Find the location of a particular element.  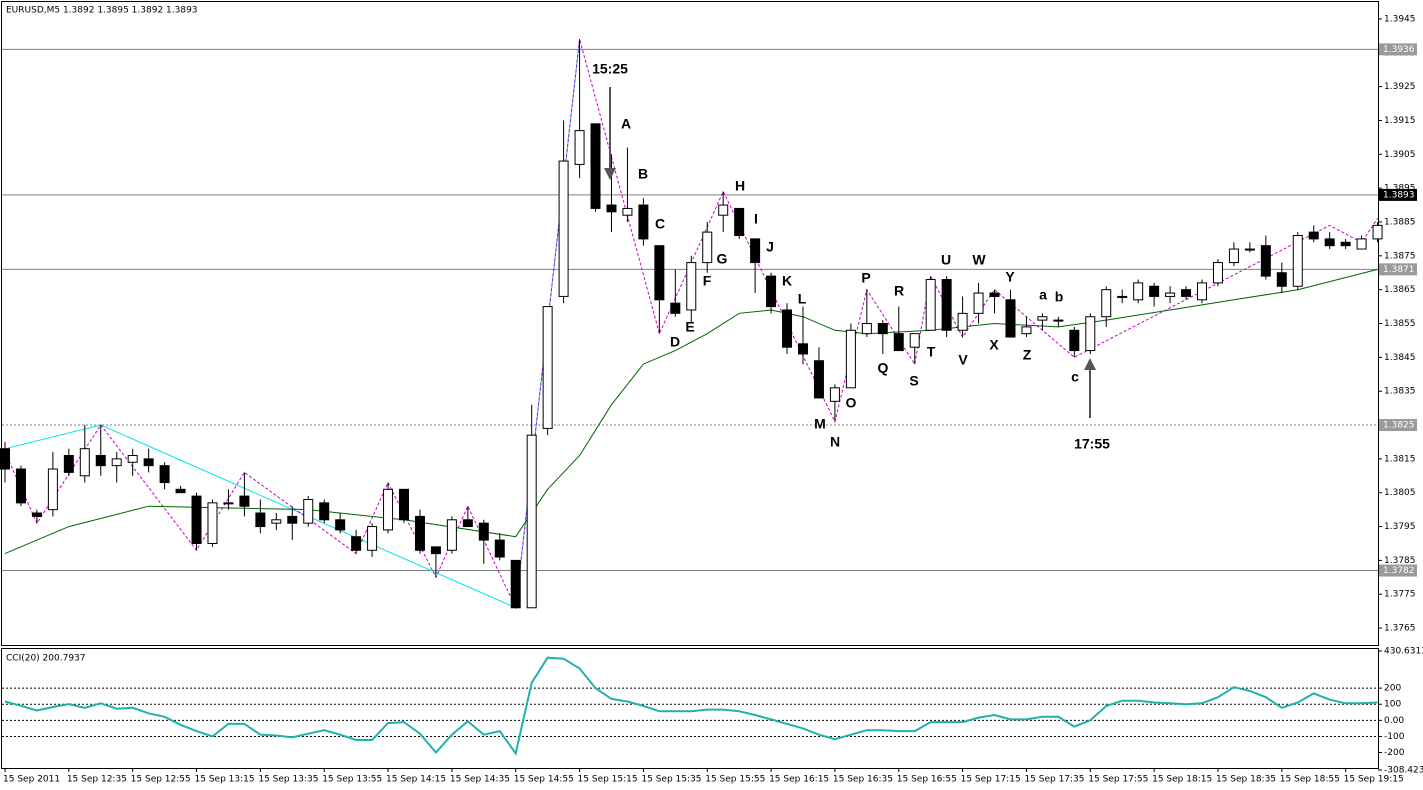

annotation: H is located at coordinates (740, 186).